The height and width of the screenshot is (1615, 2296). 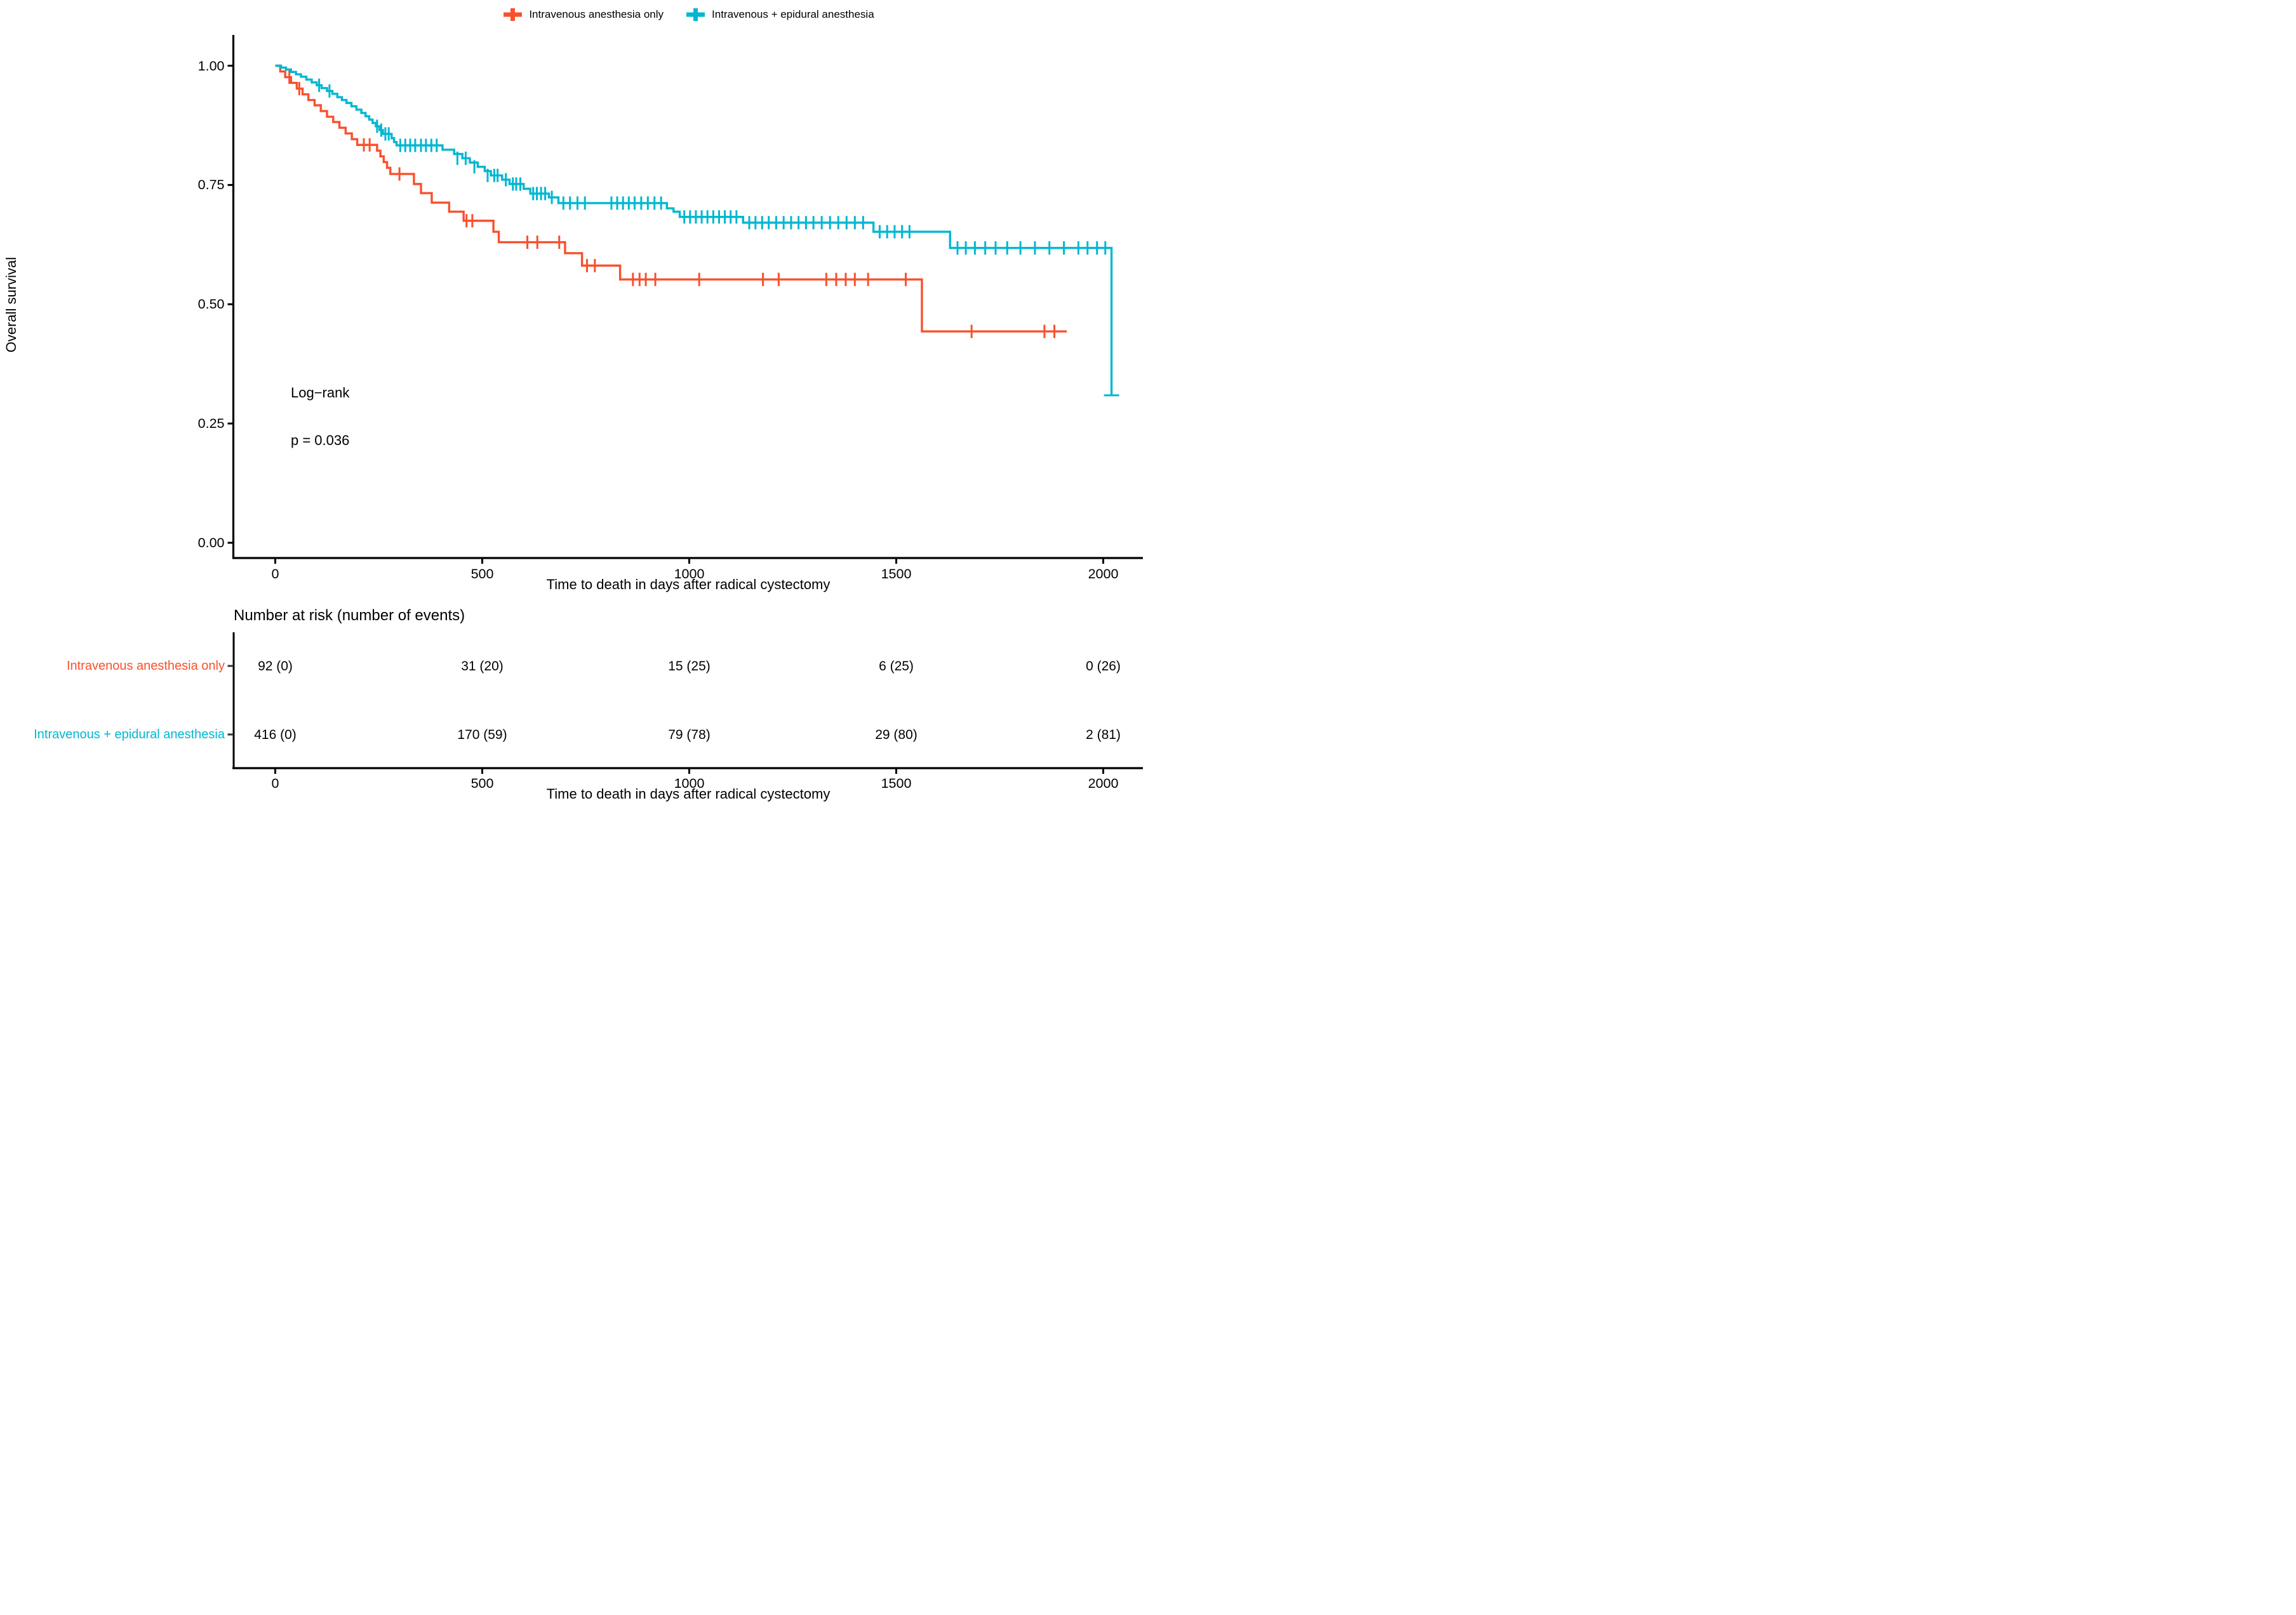 What do you see at coordinates (211, 66) in the screenshot?
I see `y-tick-label: 1.00` at bounding box center [211, 66].